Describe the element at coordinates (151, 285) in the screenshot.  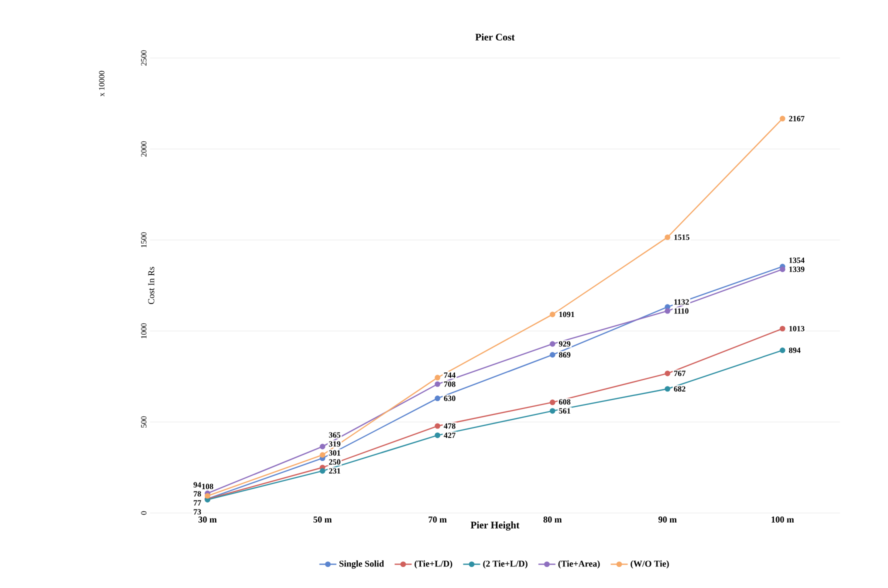
I see `y-axis-title: Cost In Rs` at that location.